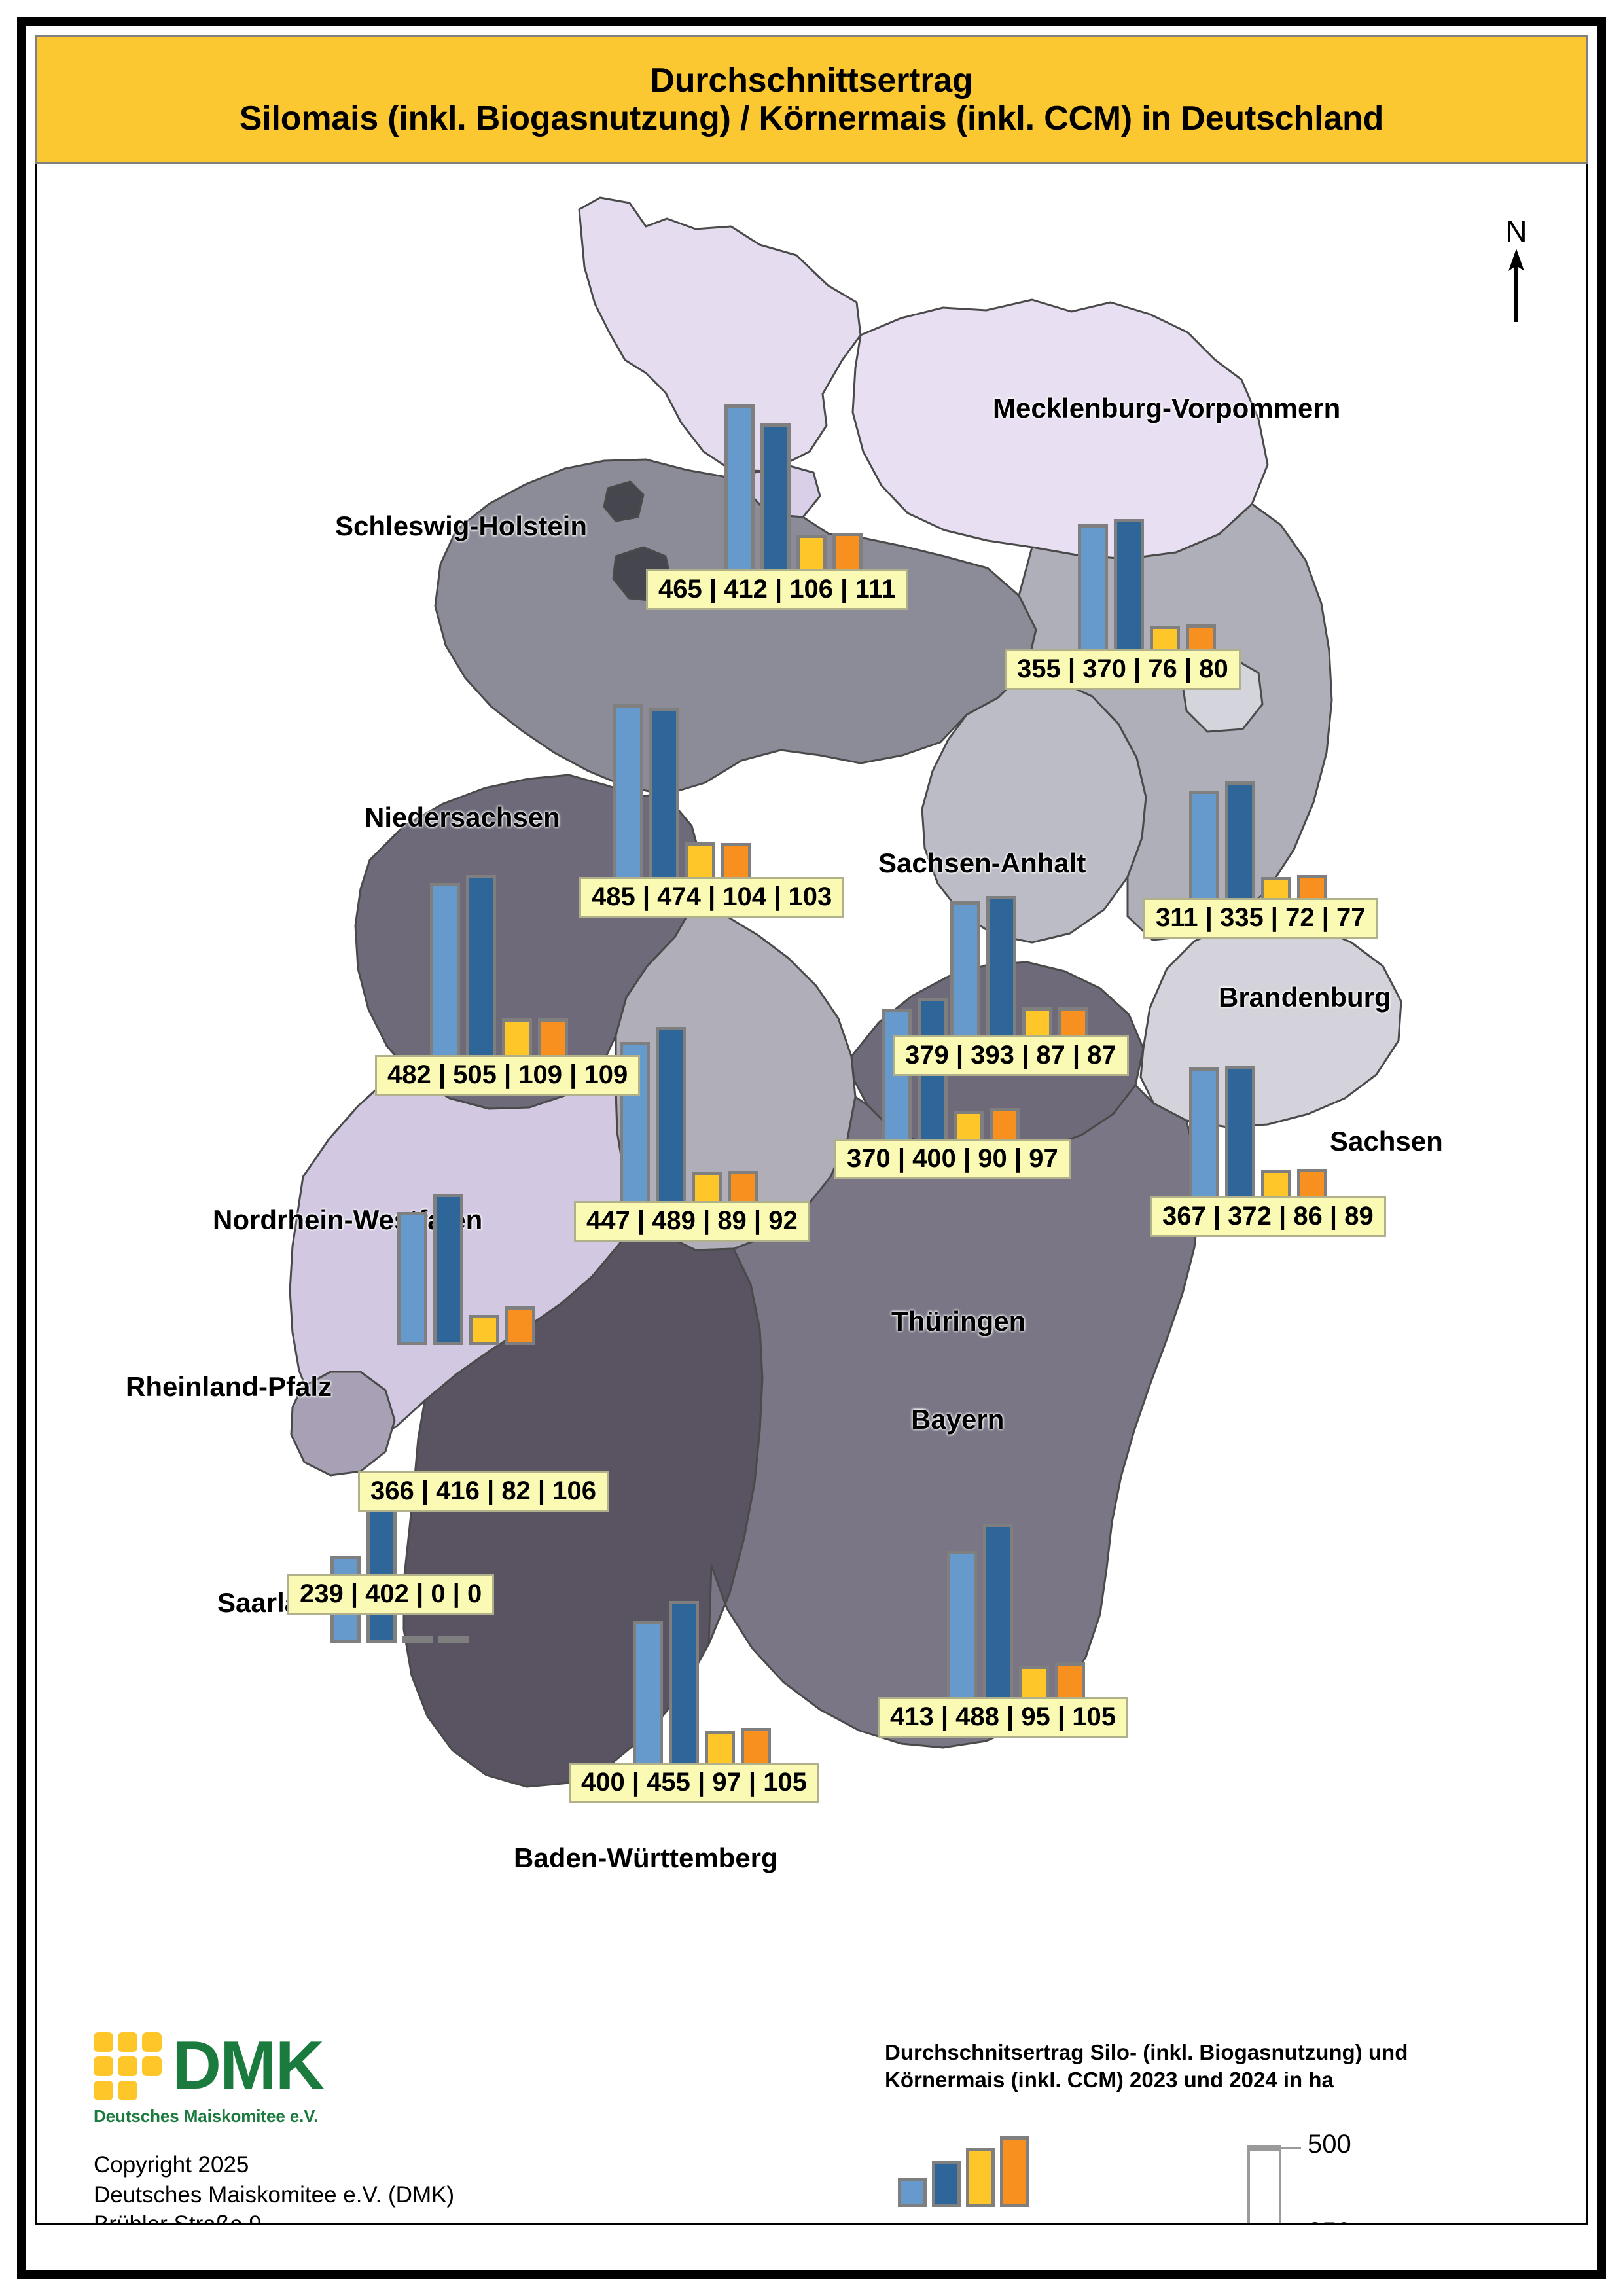  I want to click on state-label-sachsen: Sachsen, so click(1387, 1141).